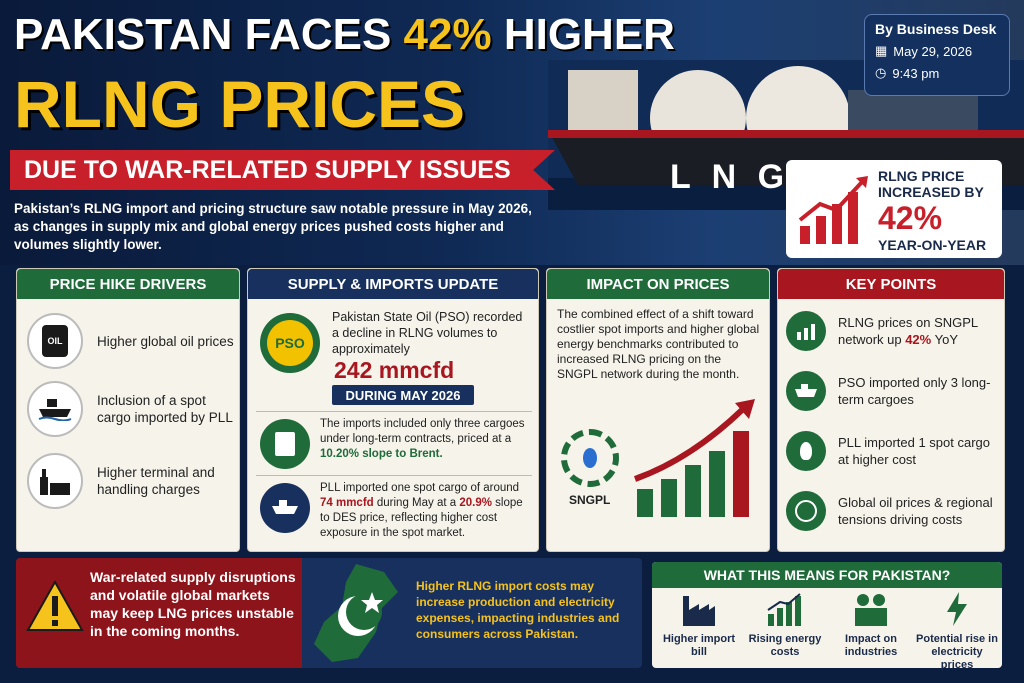 The width and height of the screenshot is (1024, 683). What do you see at coordinates (914, 391) in the screenshot?
I see `key-point-text: PSO imported only 3 long-term cargoes` at bounding box center [914, 391].